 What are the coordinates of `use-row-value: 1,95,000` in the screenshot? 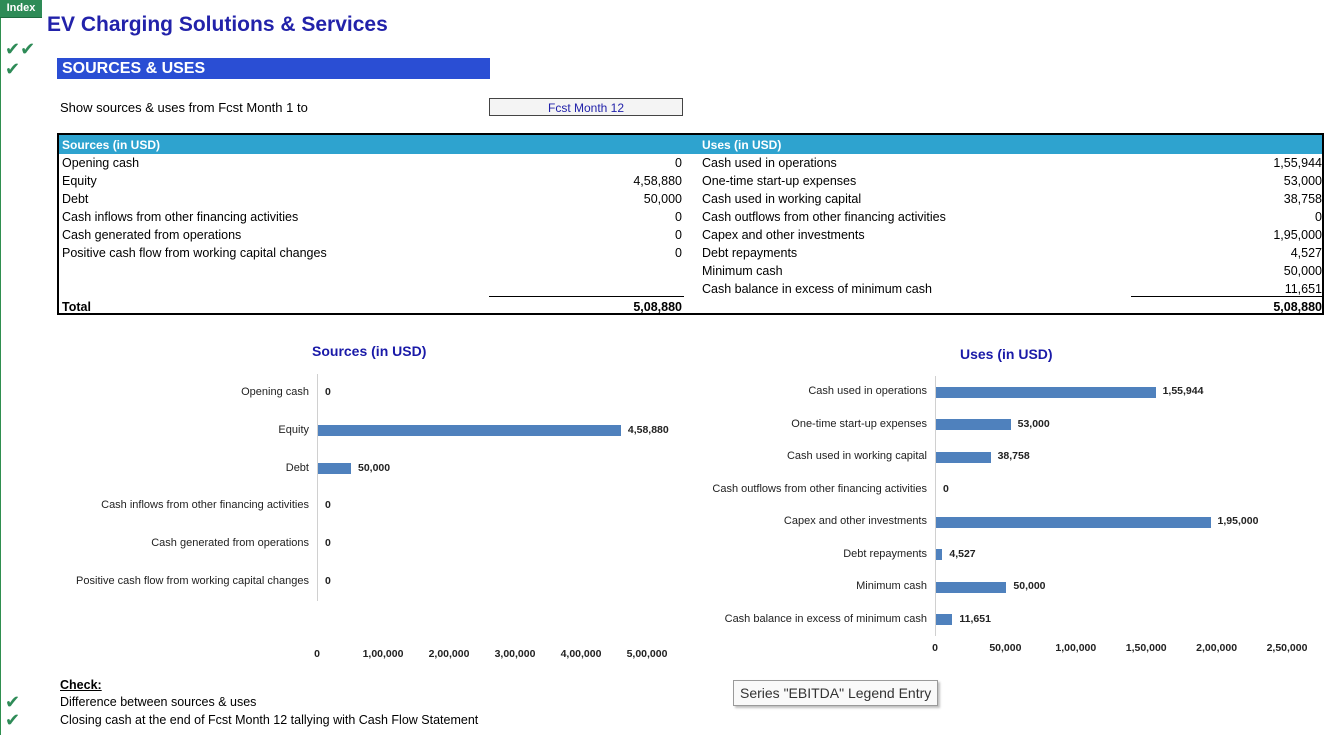 It's located at (1297, 235).